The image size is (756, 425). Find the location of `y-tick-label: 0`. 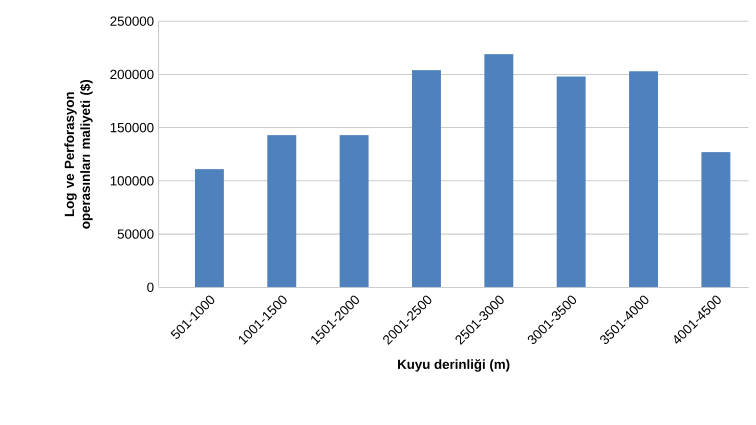

y-tick-label: 0 is located at coordinates (150, 287).